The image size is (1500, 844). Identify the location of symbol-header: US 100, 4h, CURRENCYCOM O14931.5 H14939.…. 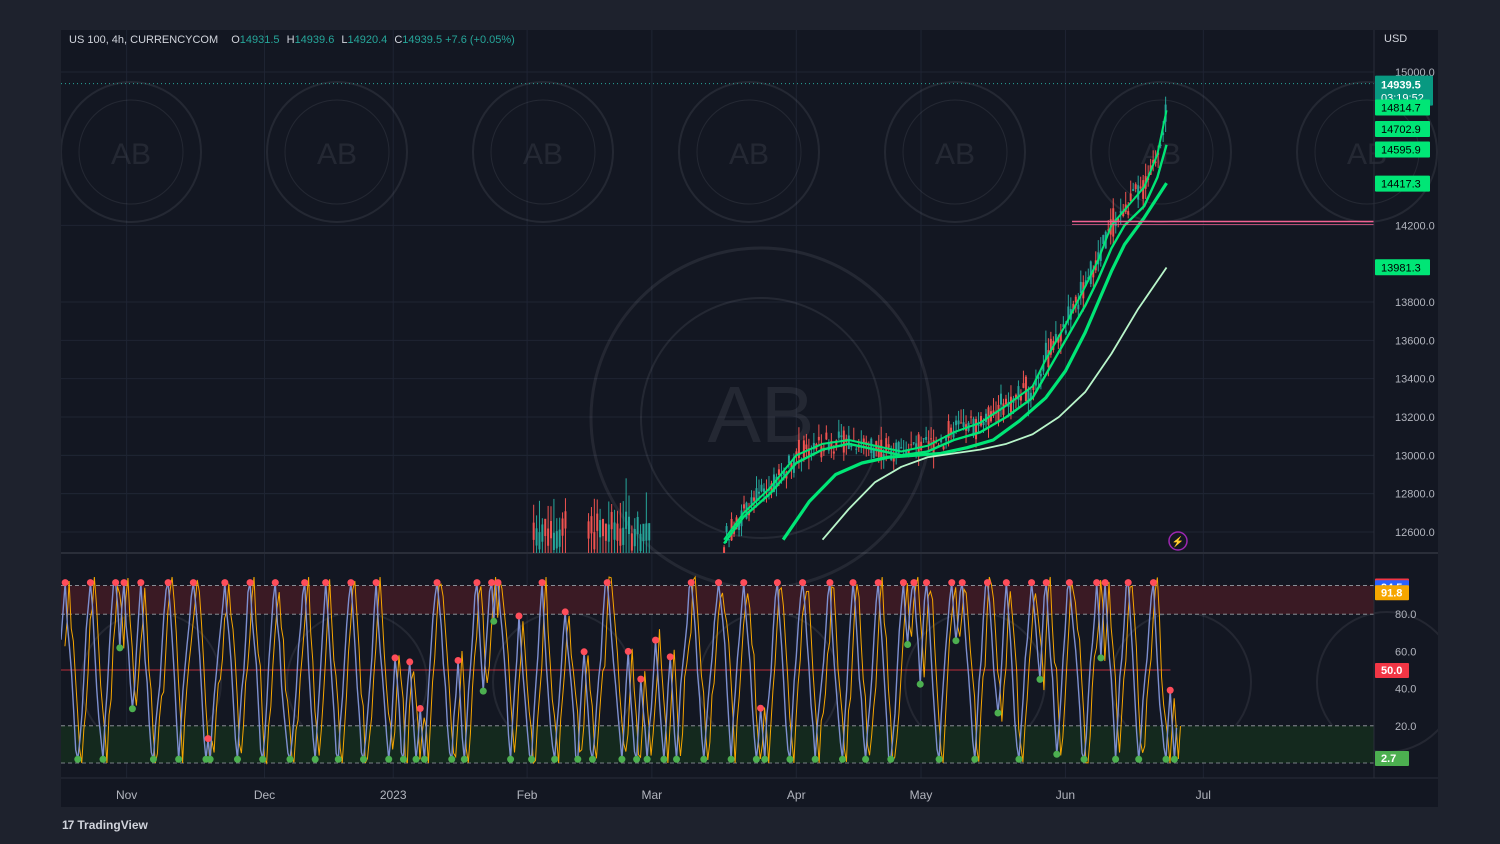
(292, 40).